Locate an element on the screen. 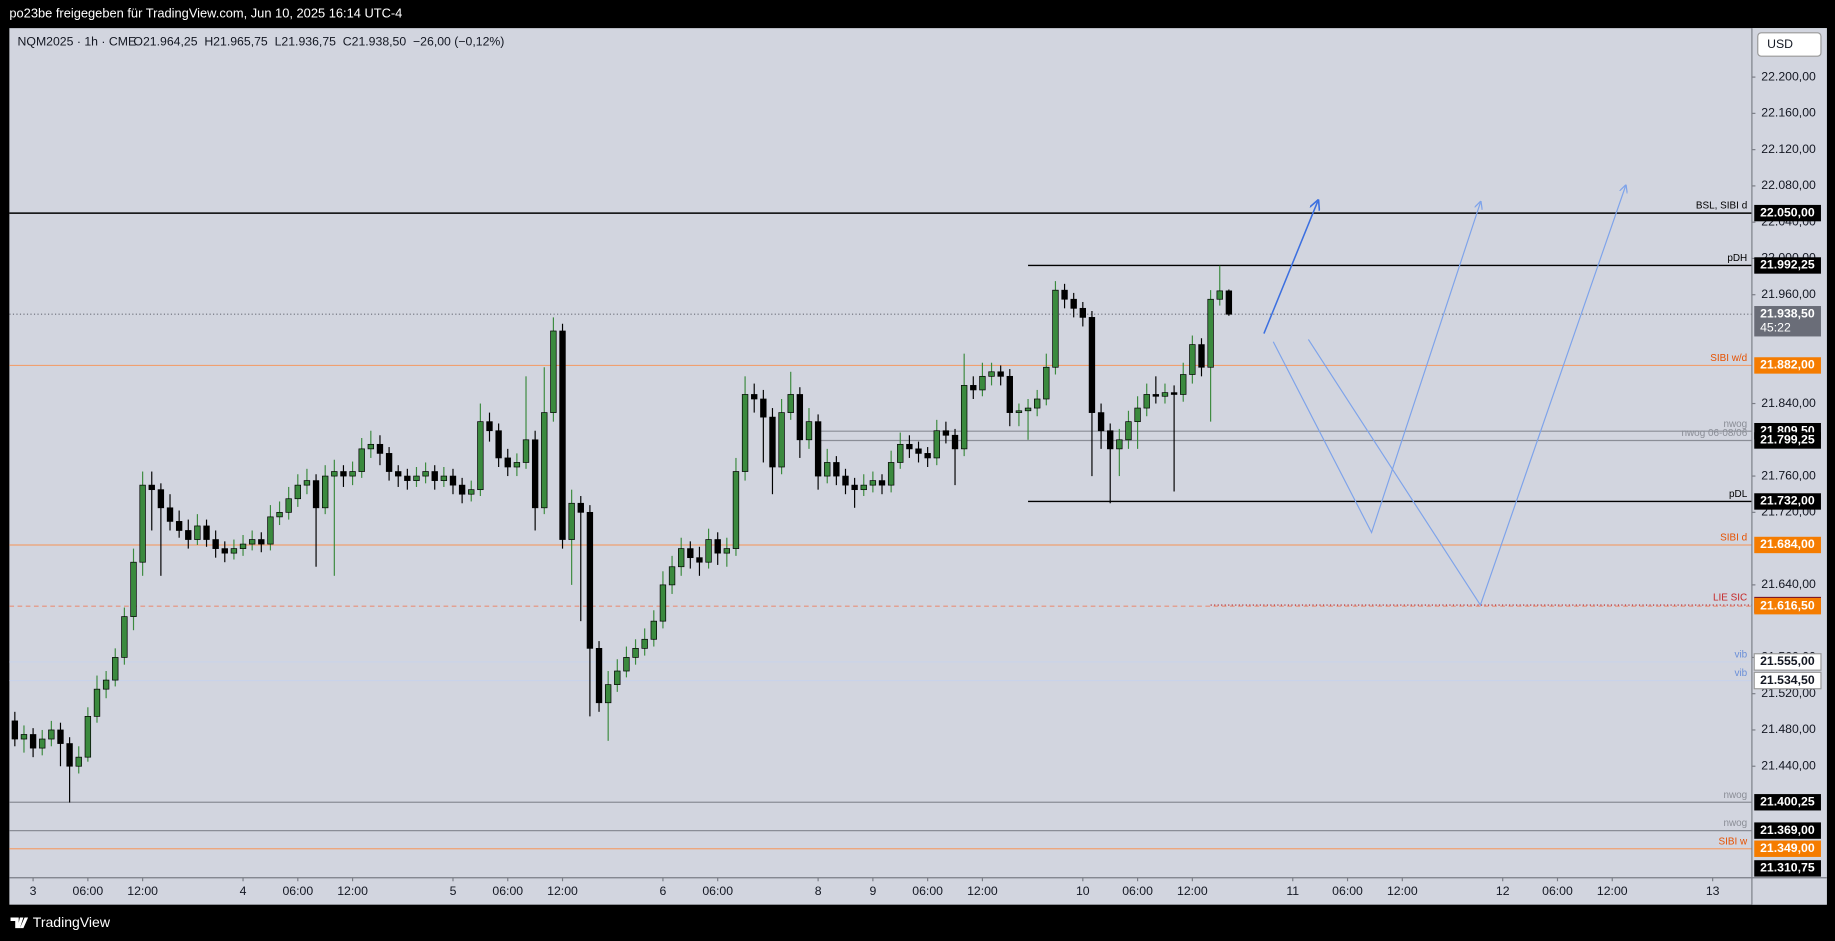 This screenshot has height=941, width=1835. projection is located at coordinates (1444, 396).